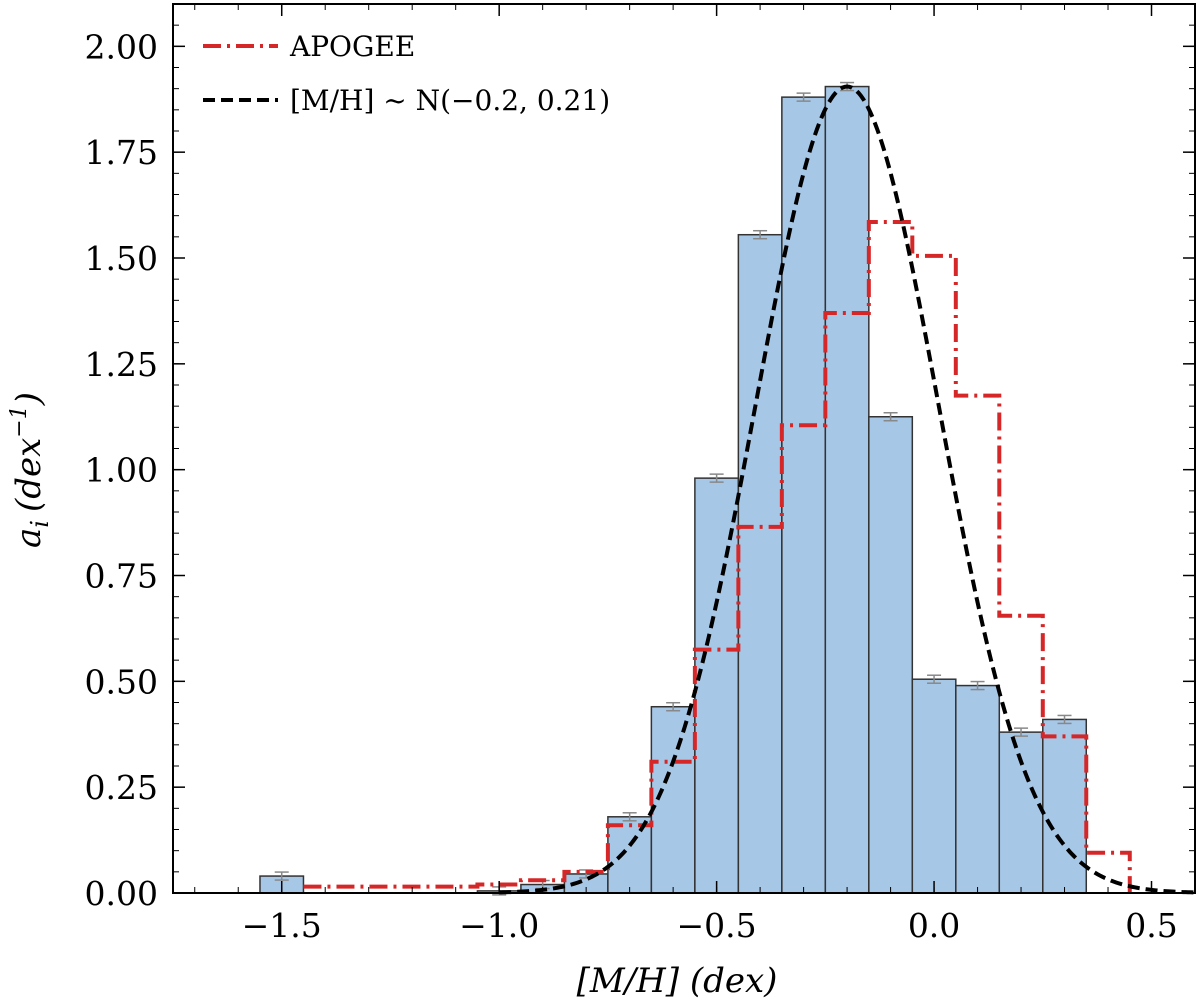  I want to click on x-tick-label-0: −1.5, so click(282, 925).